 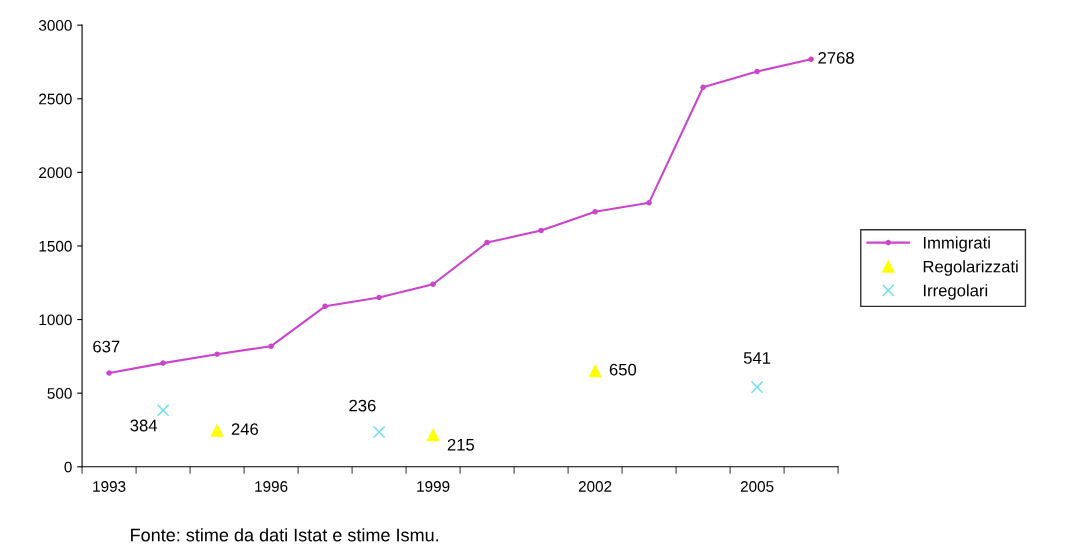 I want to click on y-tick-label: 1000, so click(x=55, y=320).